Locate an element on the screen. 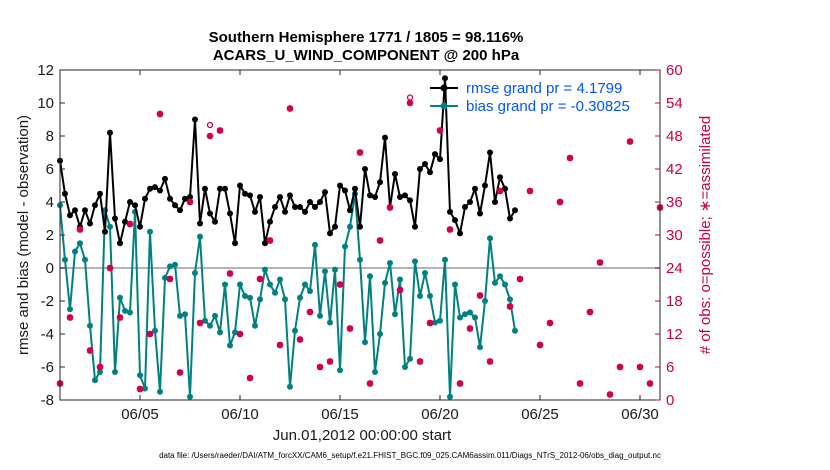  legend-bias-marker is located at coordinates (444, 106).